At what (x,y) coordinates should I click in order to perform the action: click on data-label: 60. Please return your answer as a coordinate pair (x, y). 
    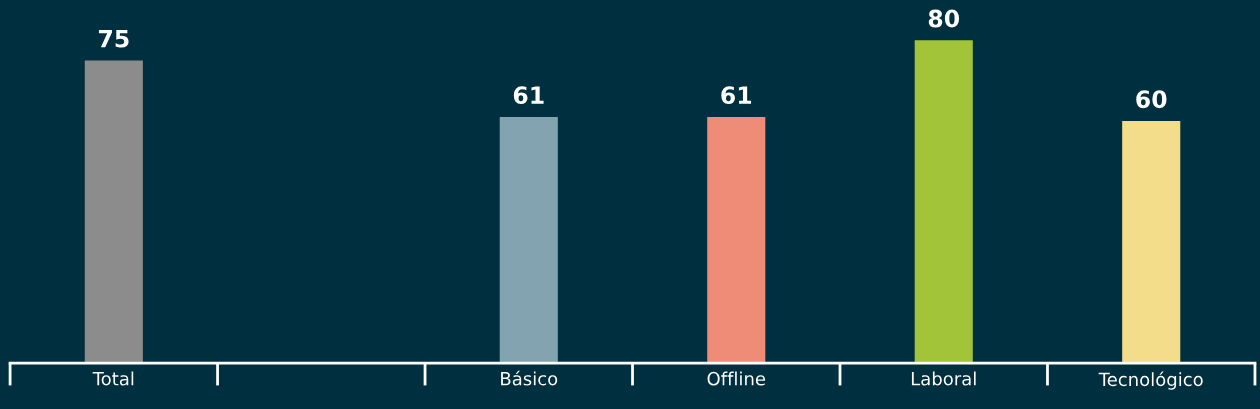
    Looking at the image, I should click on (1151, 99).